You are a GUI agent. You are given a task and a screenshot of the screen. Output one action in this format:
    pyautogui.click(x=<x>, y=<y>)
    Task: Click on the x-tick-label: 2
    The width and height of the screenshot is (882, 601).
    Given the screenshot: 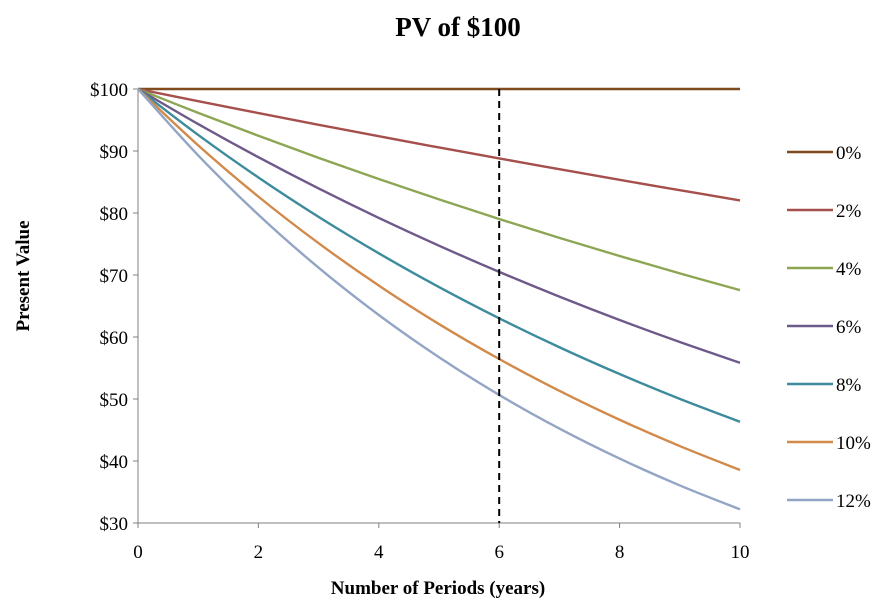 What is the action you would take?
    pyautogui.click(x=259, y=552)
    